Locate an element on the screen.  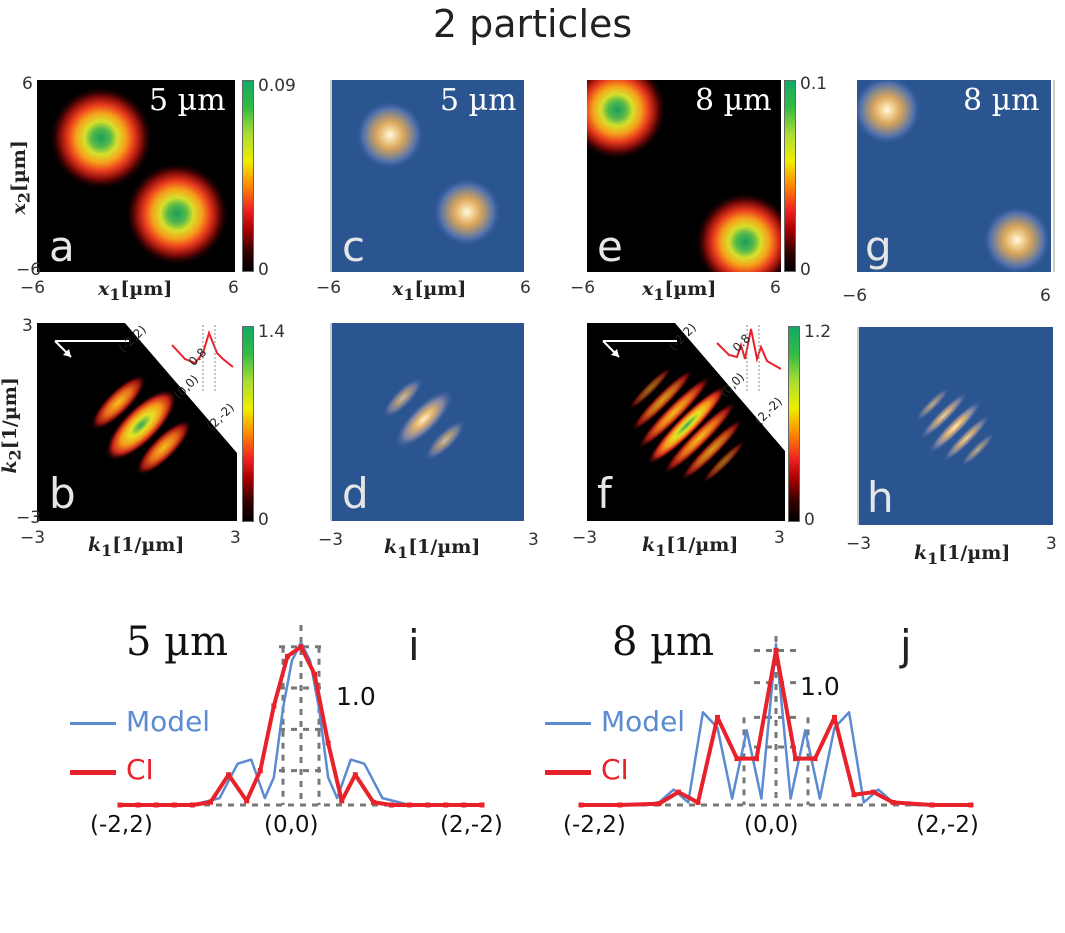
panel-f-letter: f is located at coordinates (604, 493).